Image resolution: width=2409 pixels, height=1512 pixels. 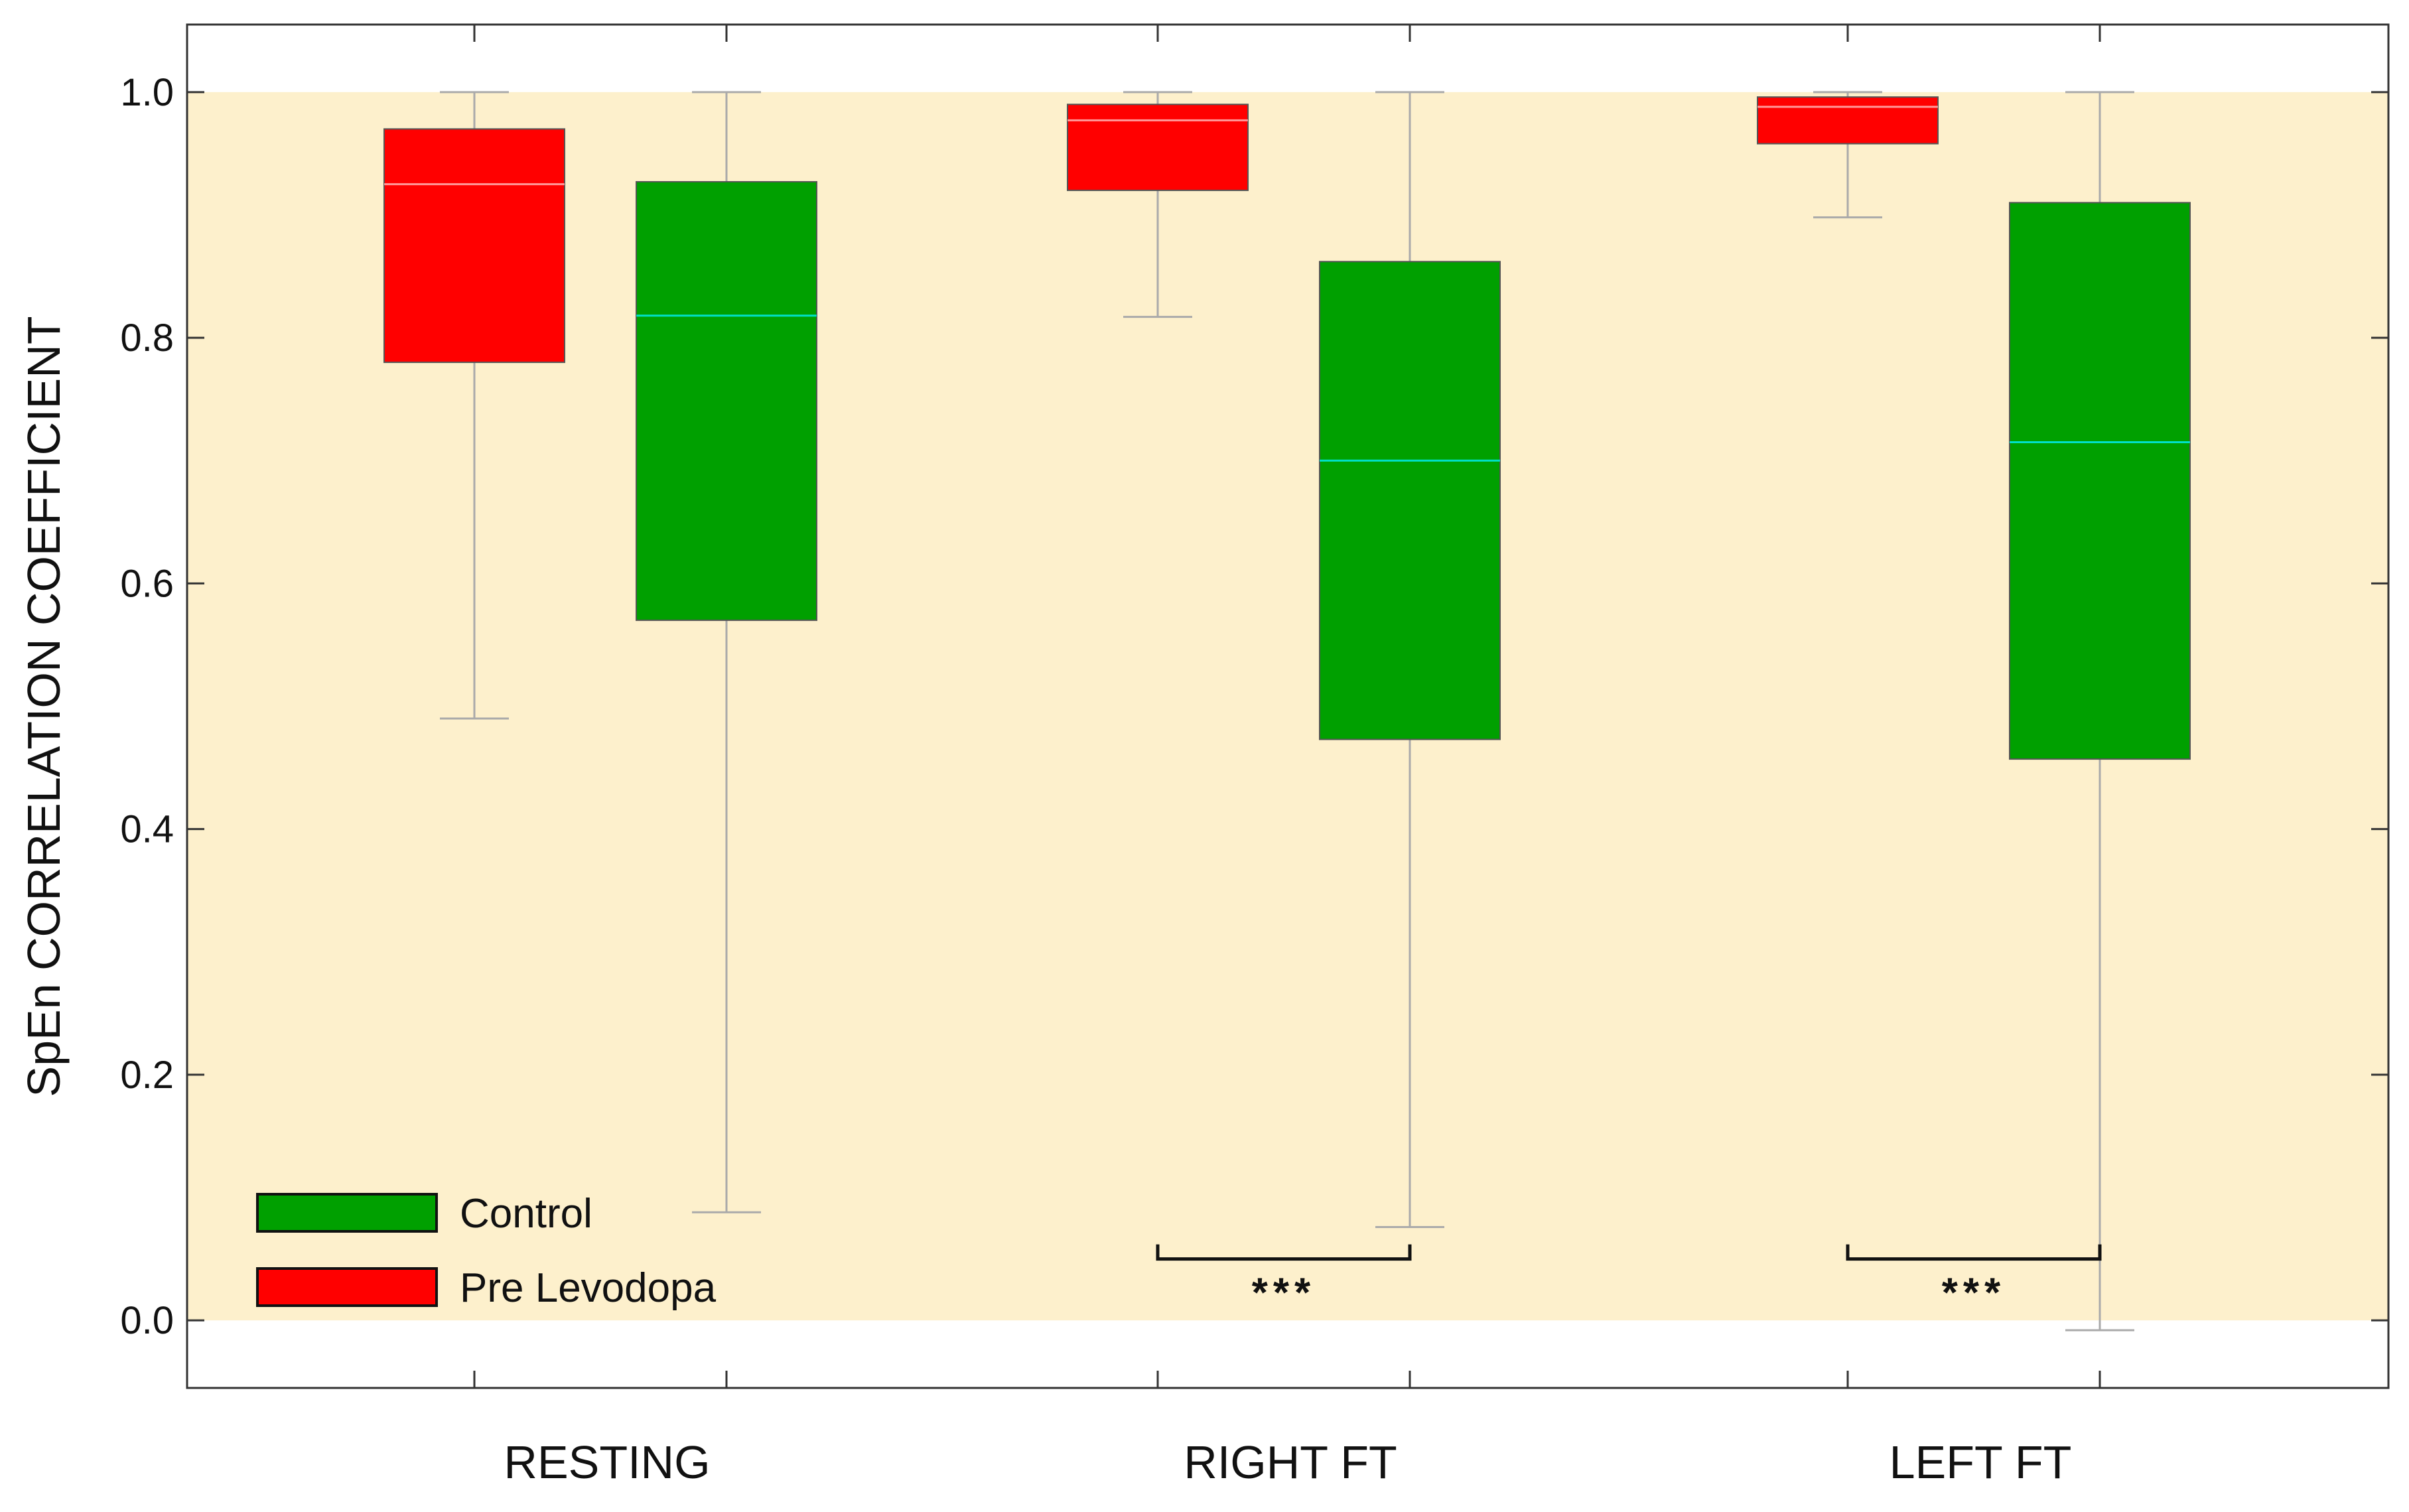 I want to click on x-category-label: RIGHT FT, so click(x=1290, y=1462).